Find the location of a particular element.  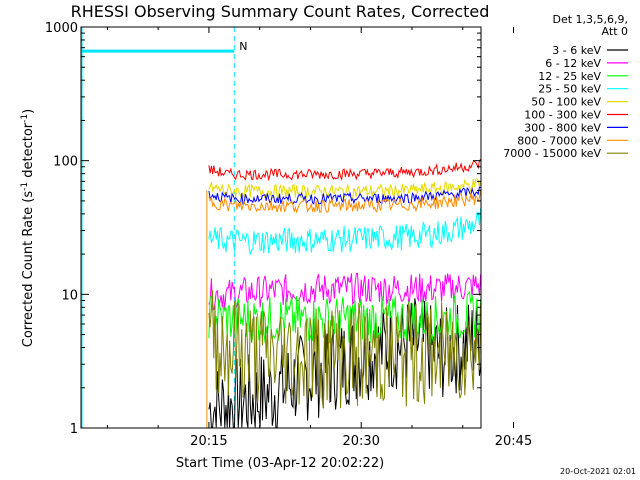

legend-entry-label: 300 - 800 keV is located at coordinates (562, 127).